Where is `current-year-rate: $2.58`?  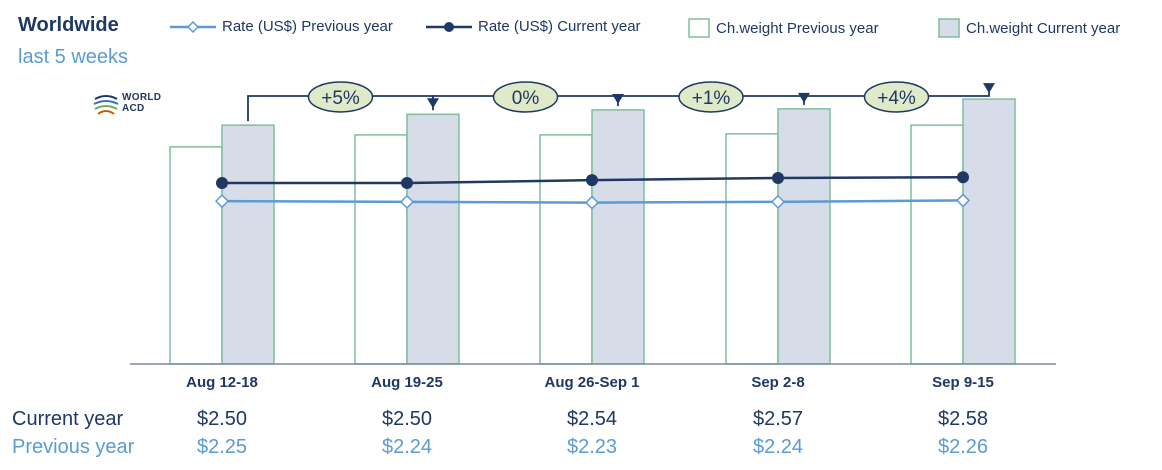
current-year-rate: $2.58 is located at coordinates (963, 419).